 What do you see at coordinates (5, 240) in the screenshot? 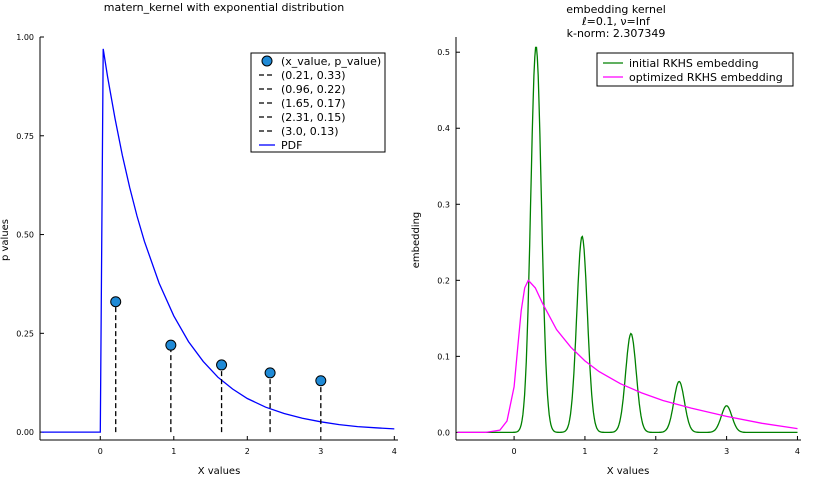
I see `left-y-axis-label: p values` at bounding box center [5, 240].